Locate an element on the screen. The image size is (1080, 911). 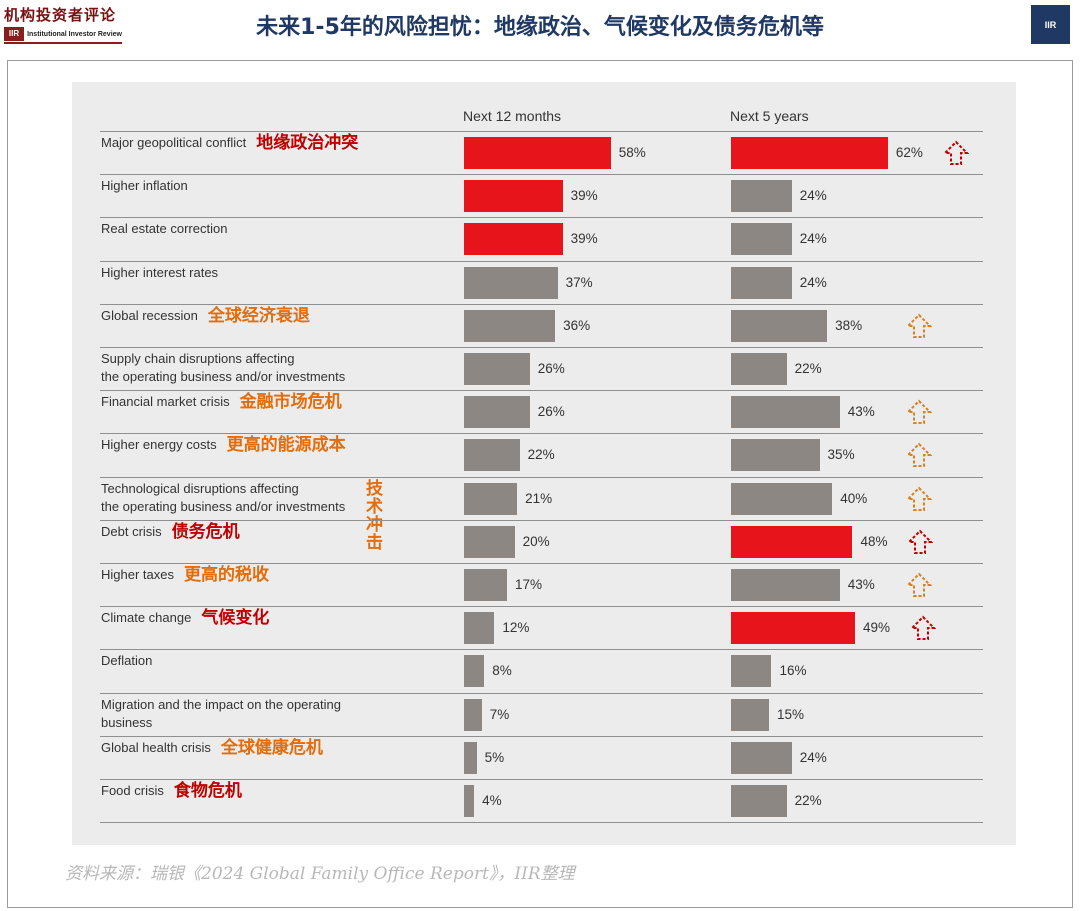
row-label: Real estate correction is located at coordinates (164, 229).